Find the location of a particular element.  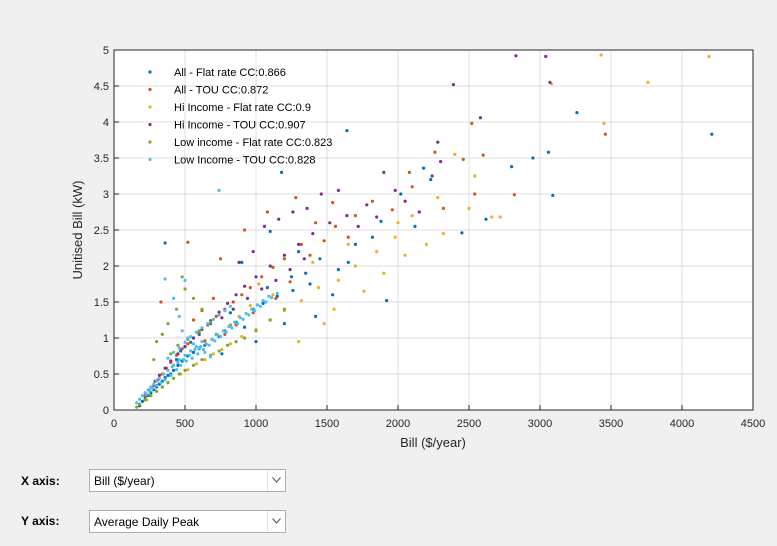

y-tick-label: 3.5 is located at coordinates (101, 159).